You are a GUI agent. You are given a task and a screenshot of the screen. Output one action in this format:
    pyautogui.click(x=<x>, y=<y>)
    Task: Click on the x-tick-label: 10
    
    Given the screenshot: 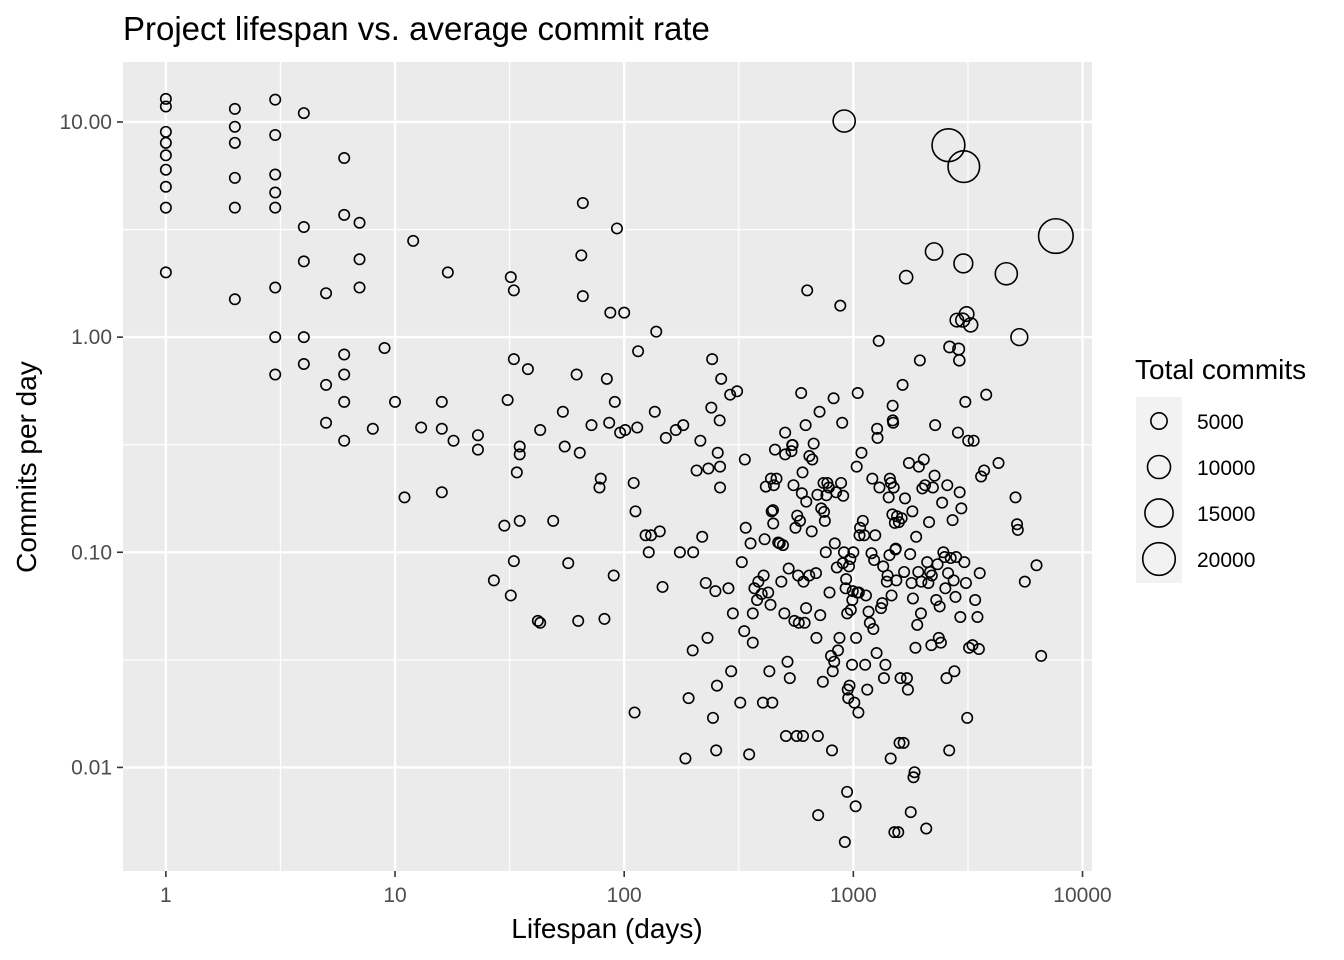 What is the action you would take?
    pyautogui.click(x=394, y=895)
    